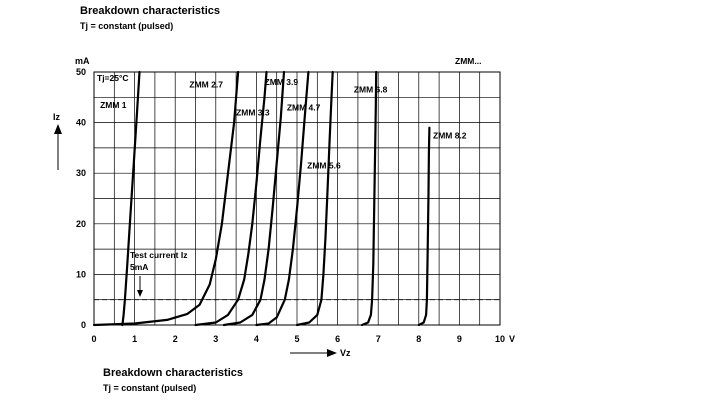  What do you see at coordinates (345, 353) in the screenshot?
I see `x-axis-label: Vz` at bounding box center [345, 353].